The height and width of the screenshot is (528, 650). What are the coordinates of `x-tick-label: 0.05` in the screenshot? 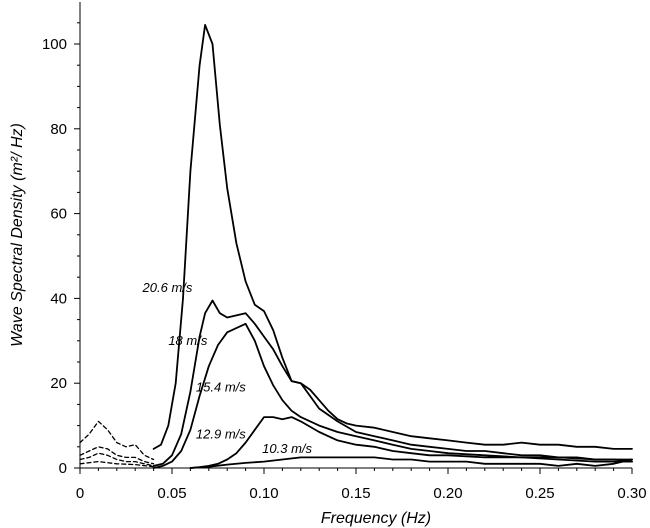 It's located at (171, 493).